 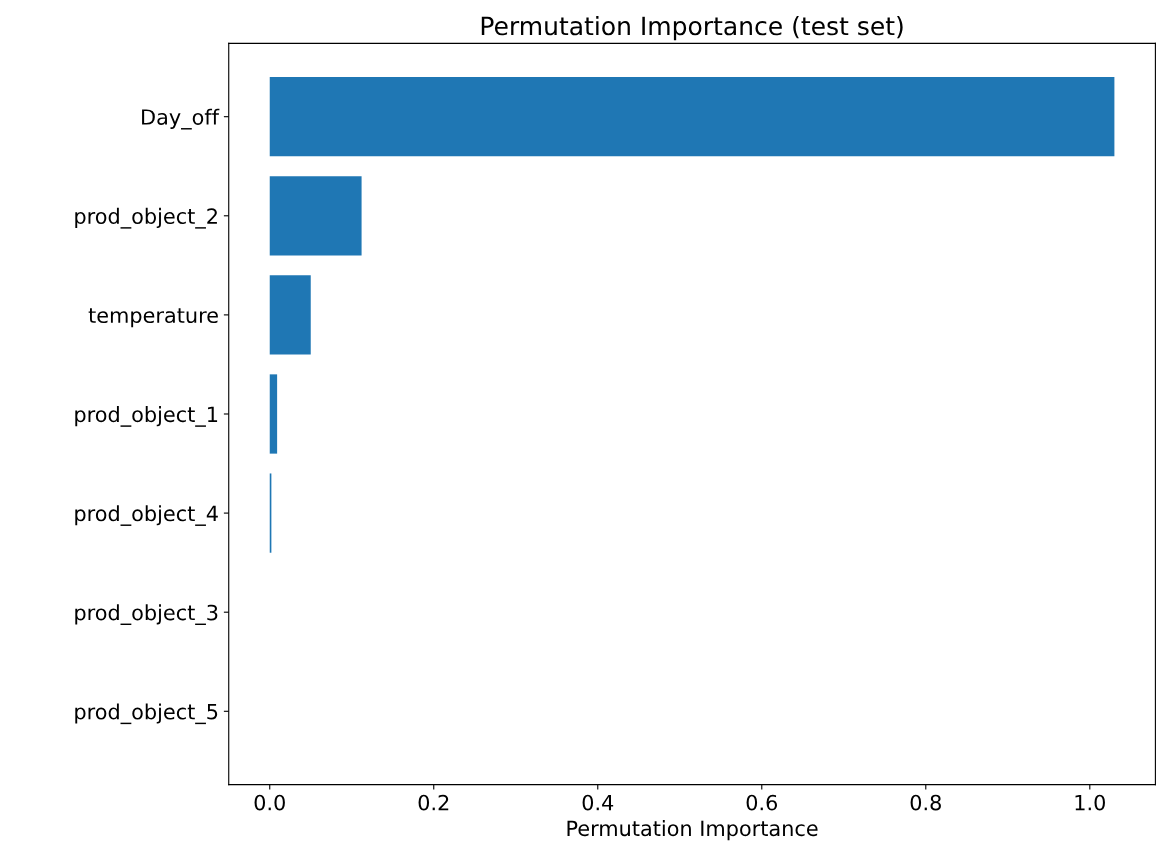 What do you see at coordinates (598, 802) in the screenshot?
I see `x-tick-label: 0.4` at bounding box center [598, 802].